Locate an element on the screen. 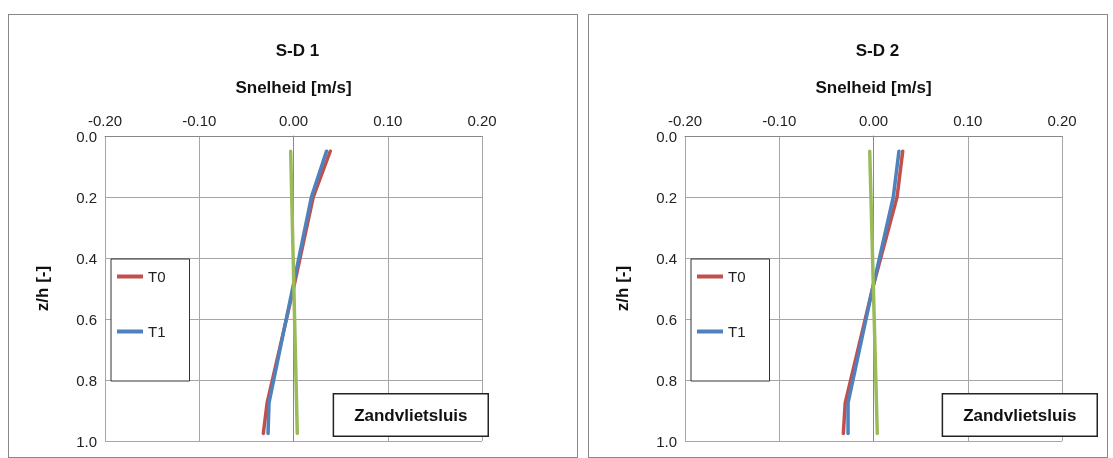 This screenshot has width=1113, height=458. chart-title: S-D 1 is located at coordinates (297, 50).